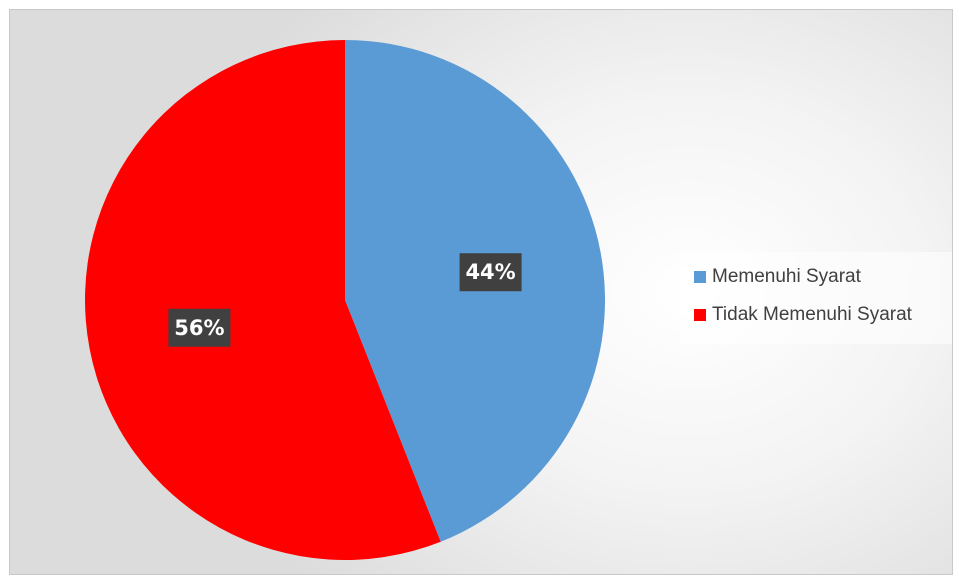 The width and height of the screenshot is (959, 579). Describe the element at coordinates (700, 277) in the screenshot. I see `legend-swatch-memenuhi-syarat` at that location.